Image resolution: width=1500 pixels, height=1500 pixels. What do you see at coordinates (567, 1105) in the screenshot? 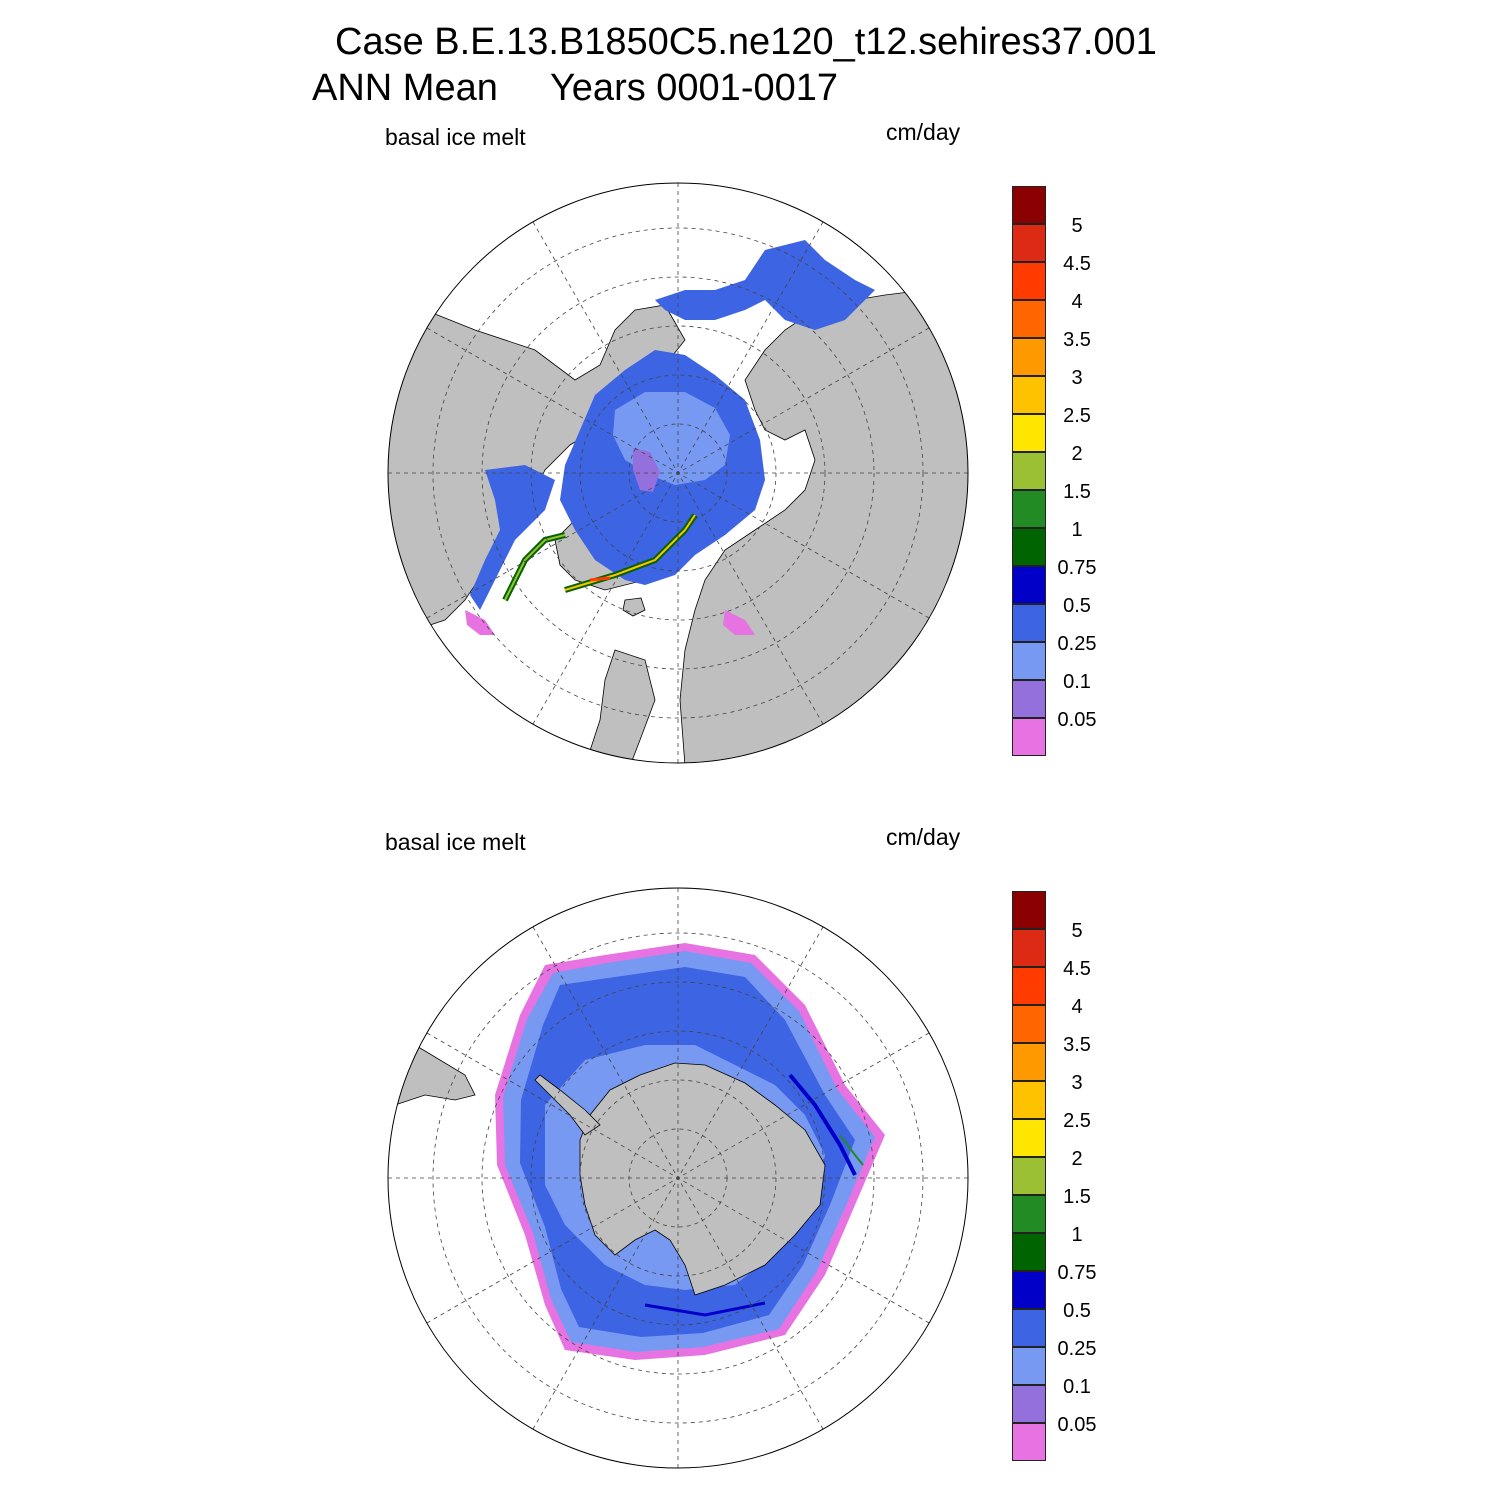
I see `antarctic-peninsula` at bounding box center [567, 1105].